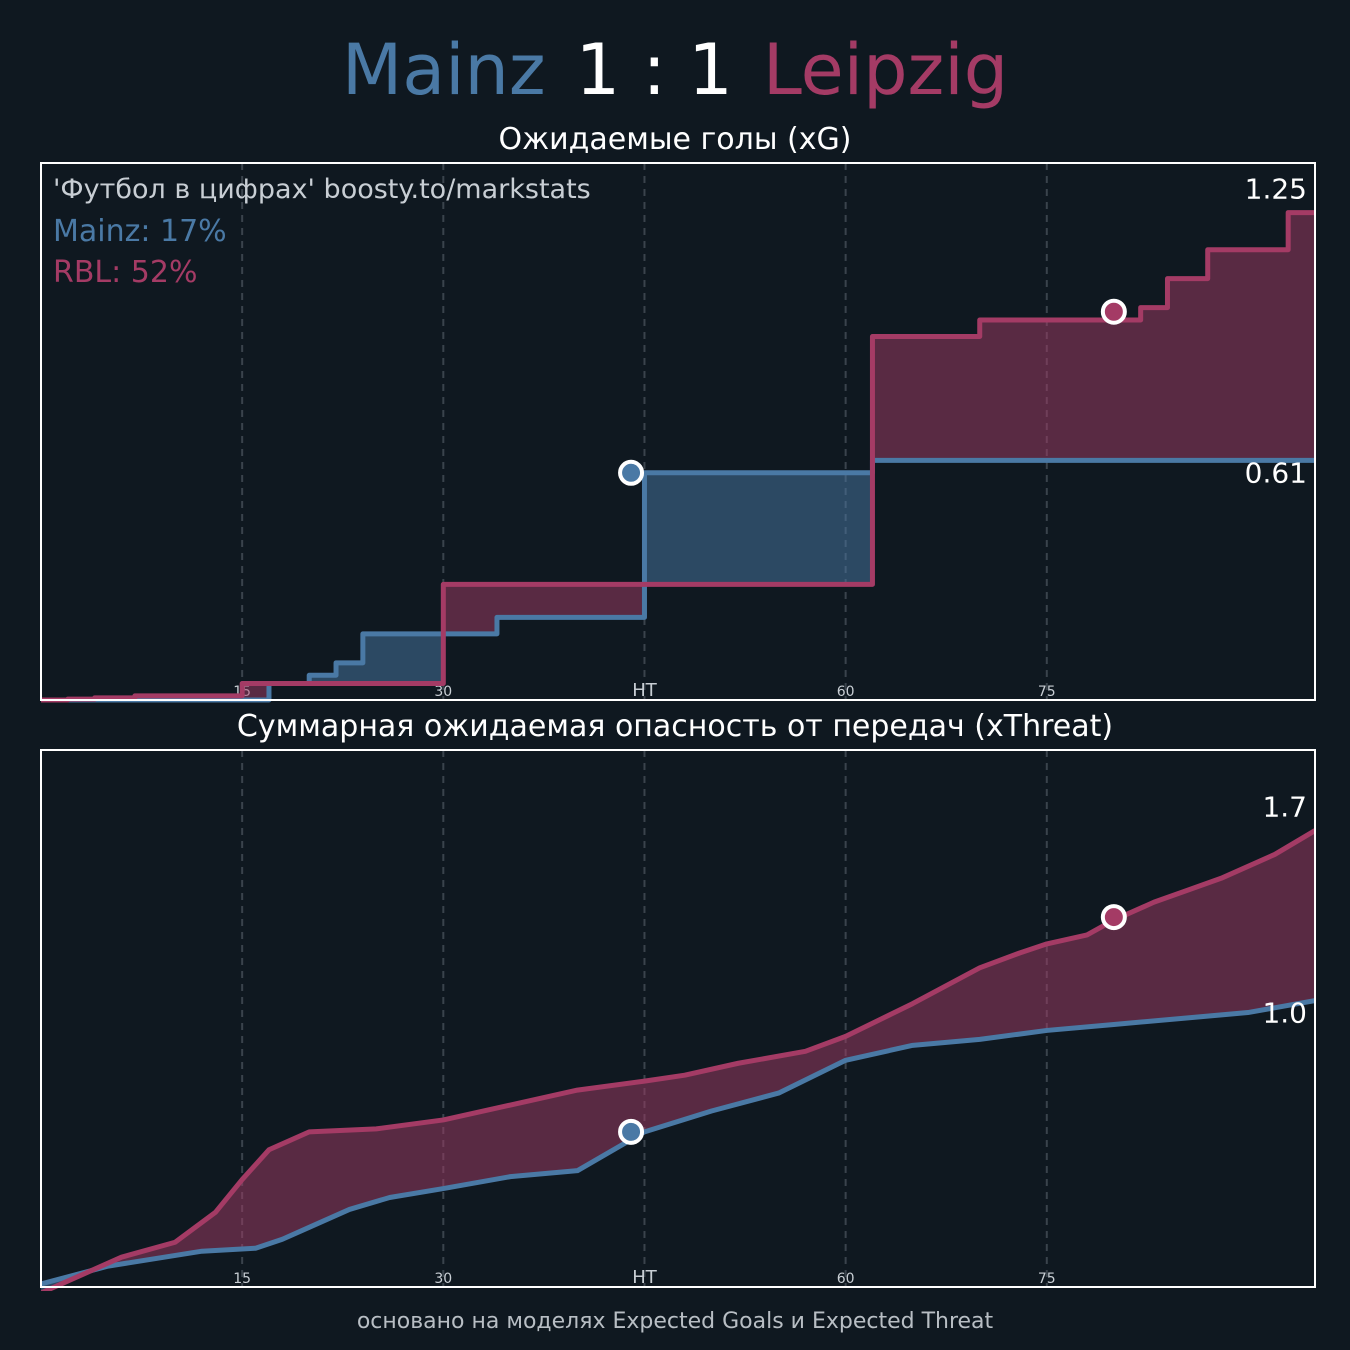 The width and height of the screenshot is (1350, 1350). I want to click on match-header: Mainz 1 : 1 Leipzig, so click(675, 70).